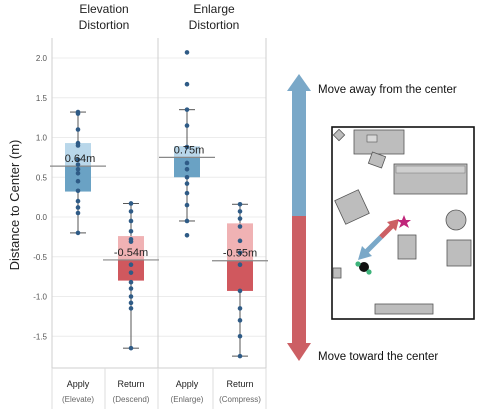 This screenshot has height=409, width=482. Describe the element at coordinates (299, 82) in the screenshot. I see `arrow-up-head` at that location.